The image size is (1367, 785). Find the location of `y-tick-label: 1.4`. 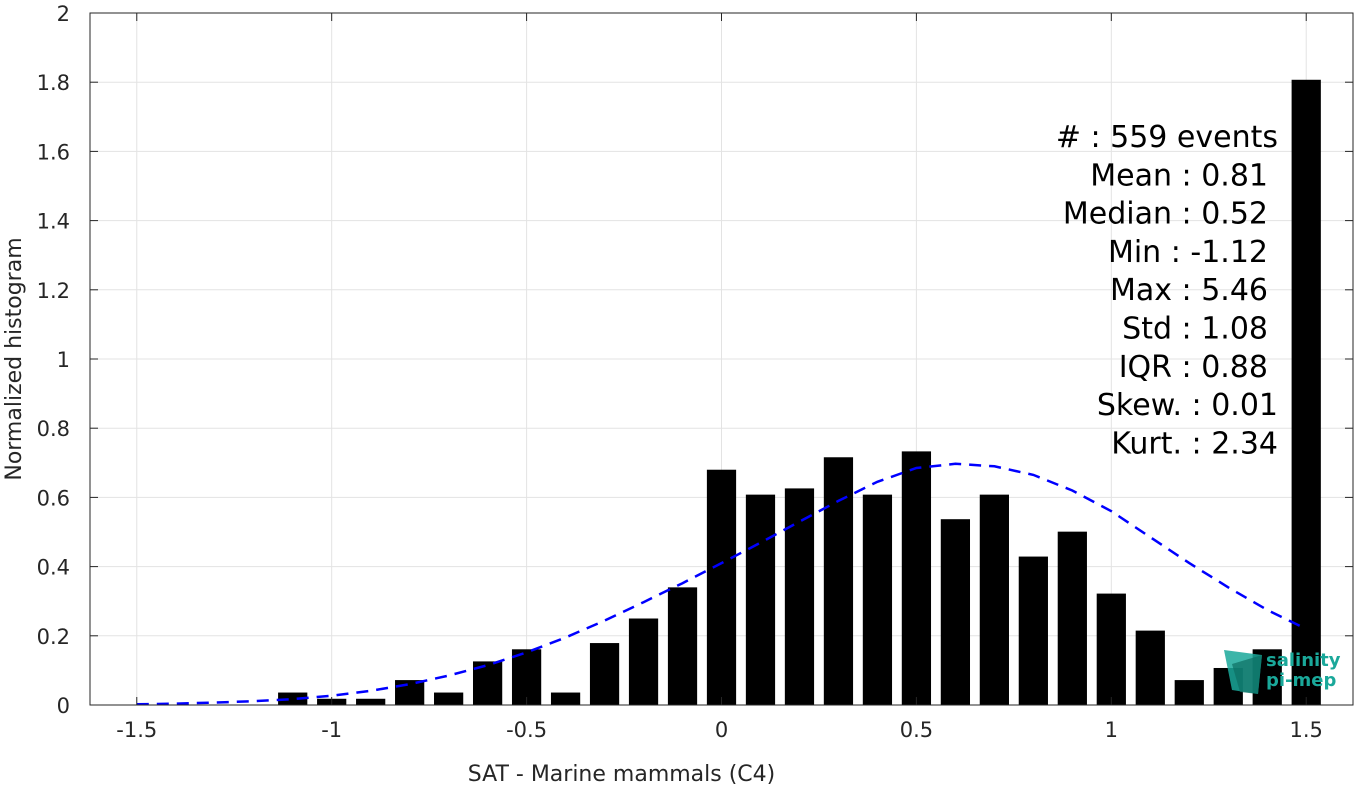

y-tick-label: 1.4 is located at coordinates (53, 222).